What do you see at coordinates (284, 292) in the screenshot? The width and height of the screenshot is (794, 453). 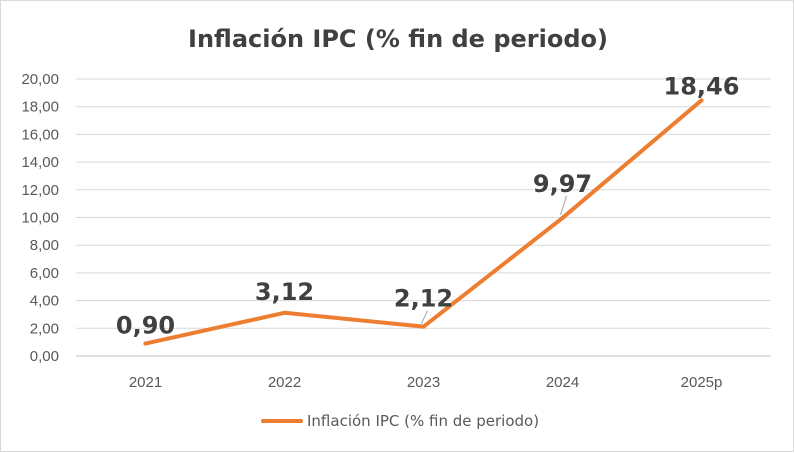 I see `data-label: 3,12` at bounding box center [284, 292].